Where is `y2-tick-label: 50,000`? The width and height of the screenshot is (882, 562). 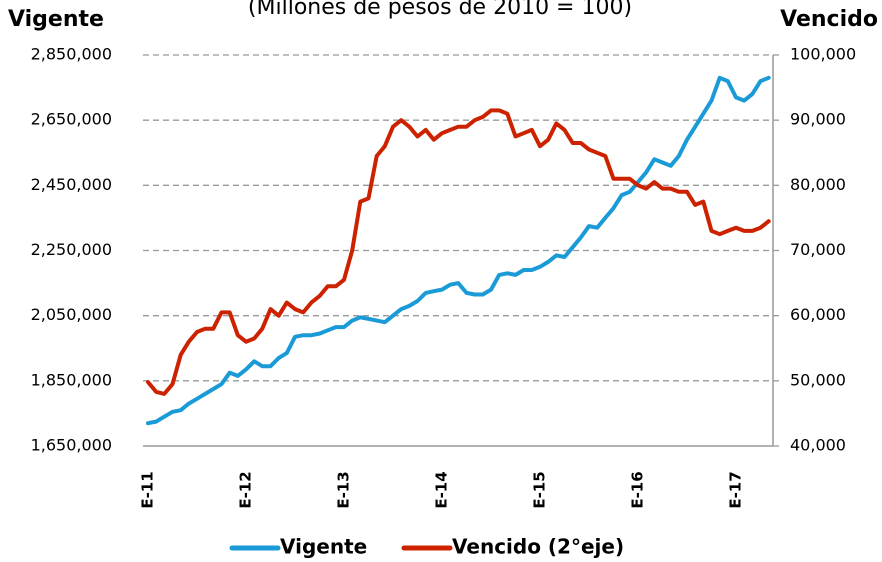
y2-tick-label: 50,000 is located at coordinates (818, 379).